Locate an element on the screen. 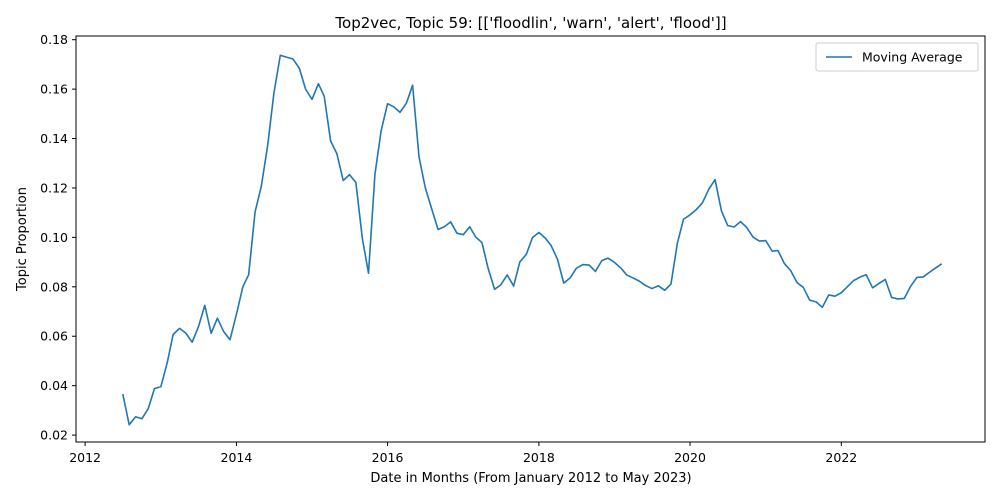 The image size is (1000, 500). y-tick-label: 0.14 is located at coordinates (54, 138).